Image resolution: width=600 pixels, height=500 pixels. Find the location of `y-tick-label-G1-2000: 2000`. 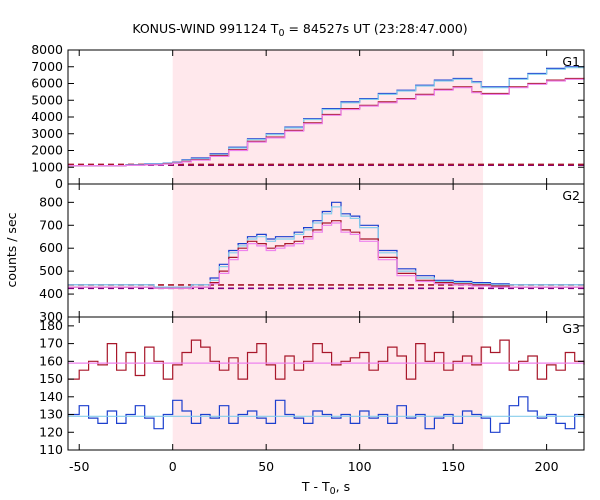

y-tick-label-G1-2000: 2000 is located at coordinates (47, 150).